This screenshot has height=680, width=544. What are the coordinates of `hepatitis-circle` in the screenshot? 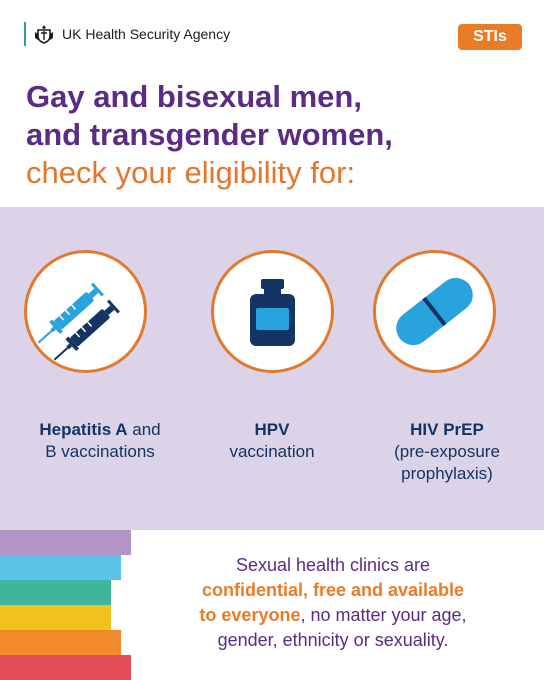 It's located at (85, 311).